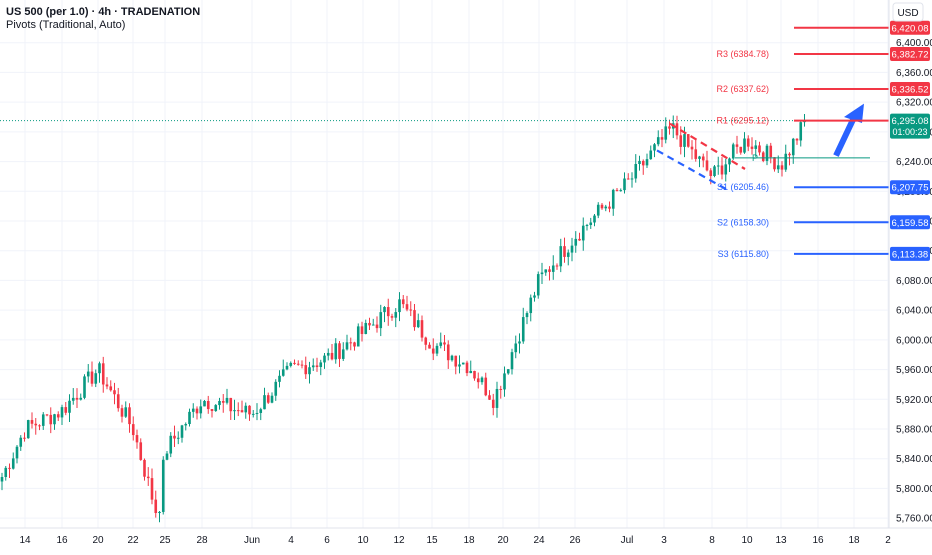 The image size is (932, 555). What do you see at coordinates (908, 12) in the screenshot?
I see `currency-button` at bounding box center [908, 12].